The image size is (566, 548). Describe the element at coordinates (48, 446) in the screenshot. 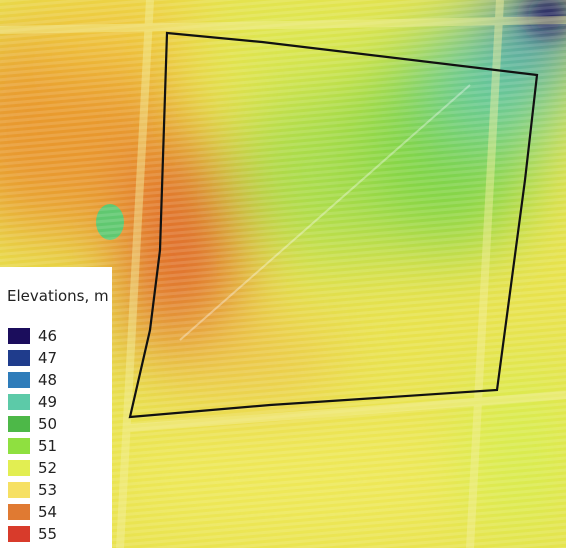

I see `legend-label: 51` at that location.